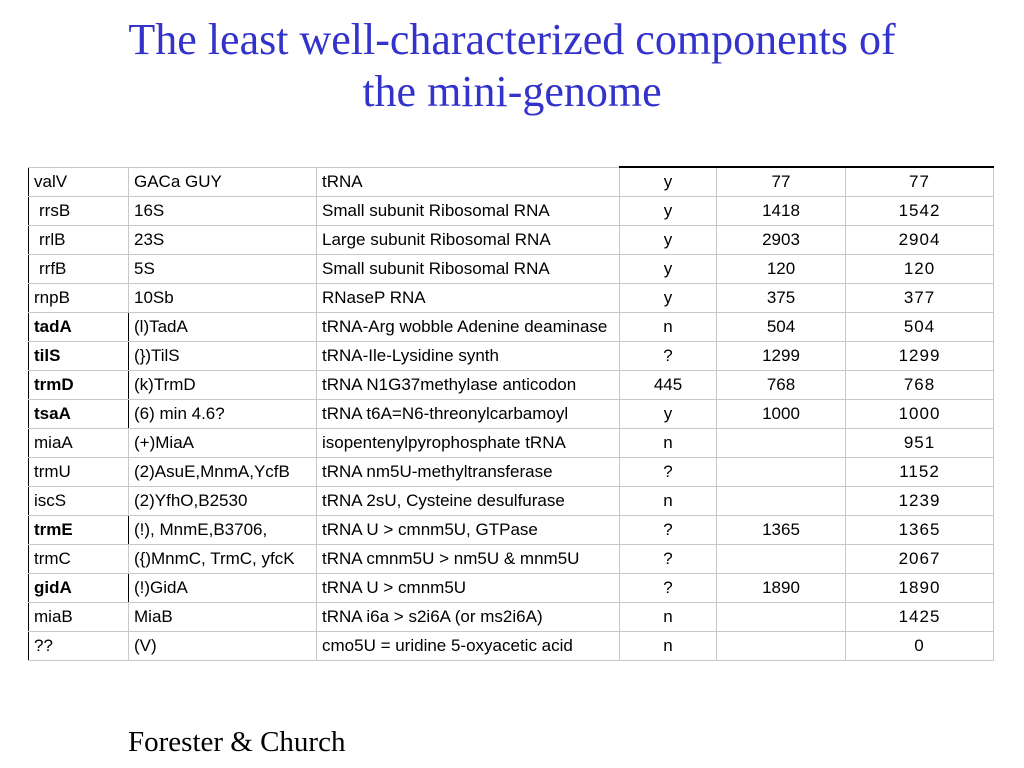 This screenshot has height=768, width=1024. I want to click on length-2-cell: 1542, so click(919, 211).